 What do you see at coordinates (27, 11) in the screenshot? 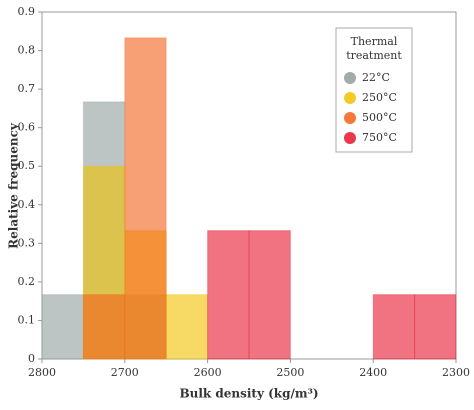
I see `y-tick-label: 0.9` at bounding box center [27, 11].